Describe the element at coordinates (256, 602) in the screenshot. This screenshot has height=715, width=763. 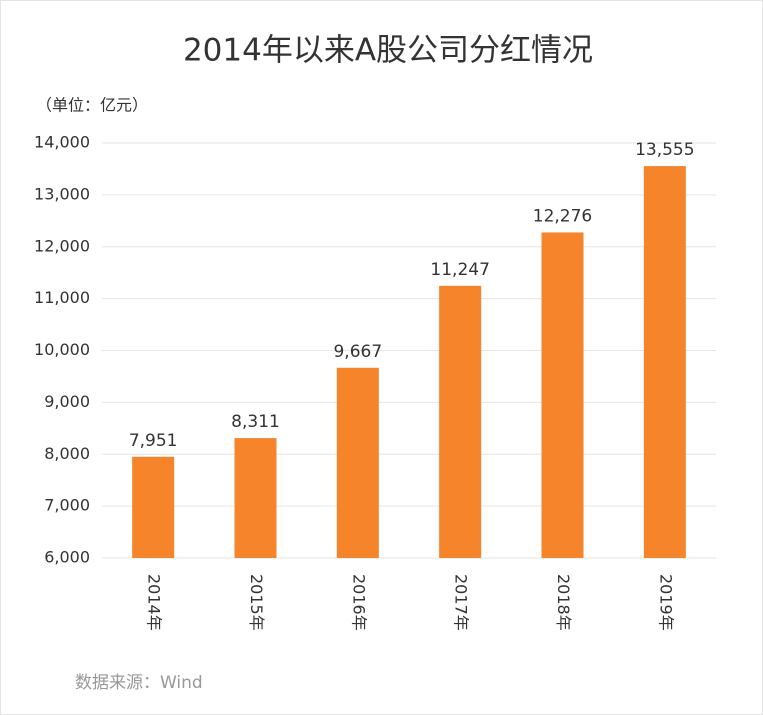
I see `x-tick-label: 2015年` at that location.